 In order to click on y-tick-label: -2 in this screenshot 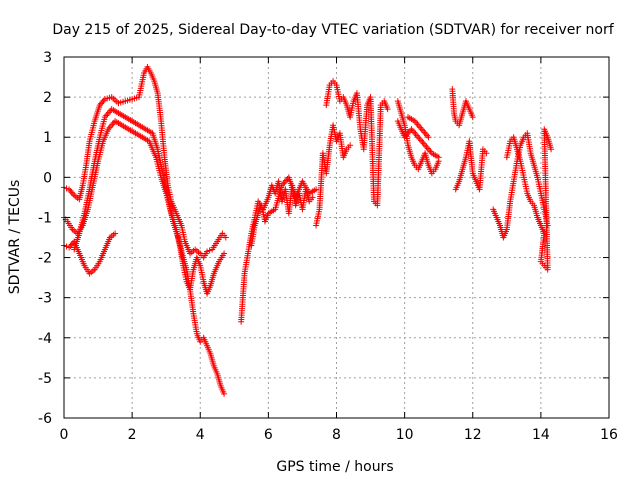, I will do `click(45, 259)`.